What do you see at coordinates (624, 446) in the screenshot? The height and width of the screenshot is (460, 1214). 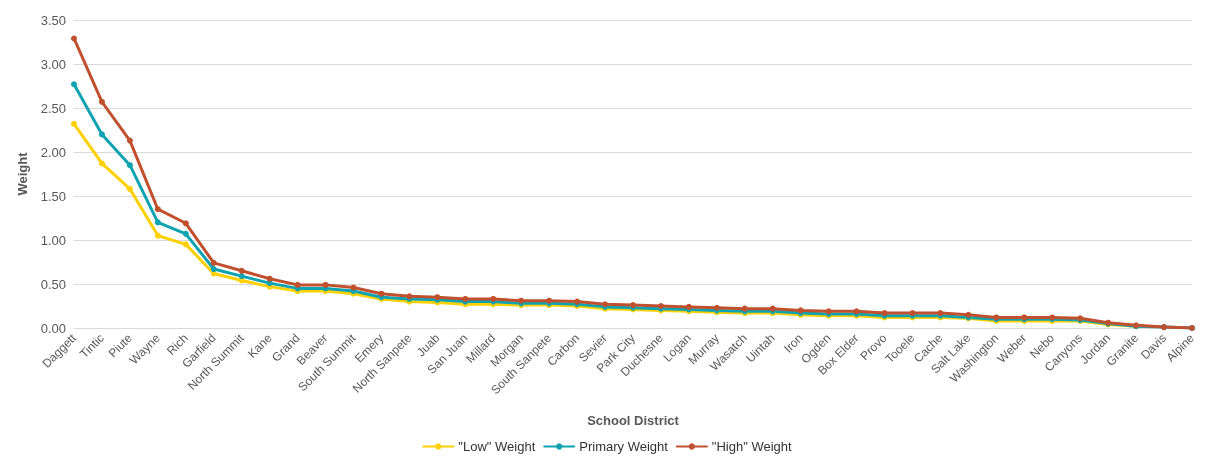 I see `legend-label: Primary Weight` at bounding box center [624, 446].